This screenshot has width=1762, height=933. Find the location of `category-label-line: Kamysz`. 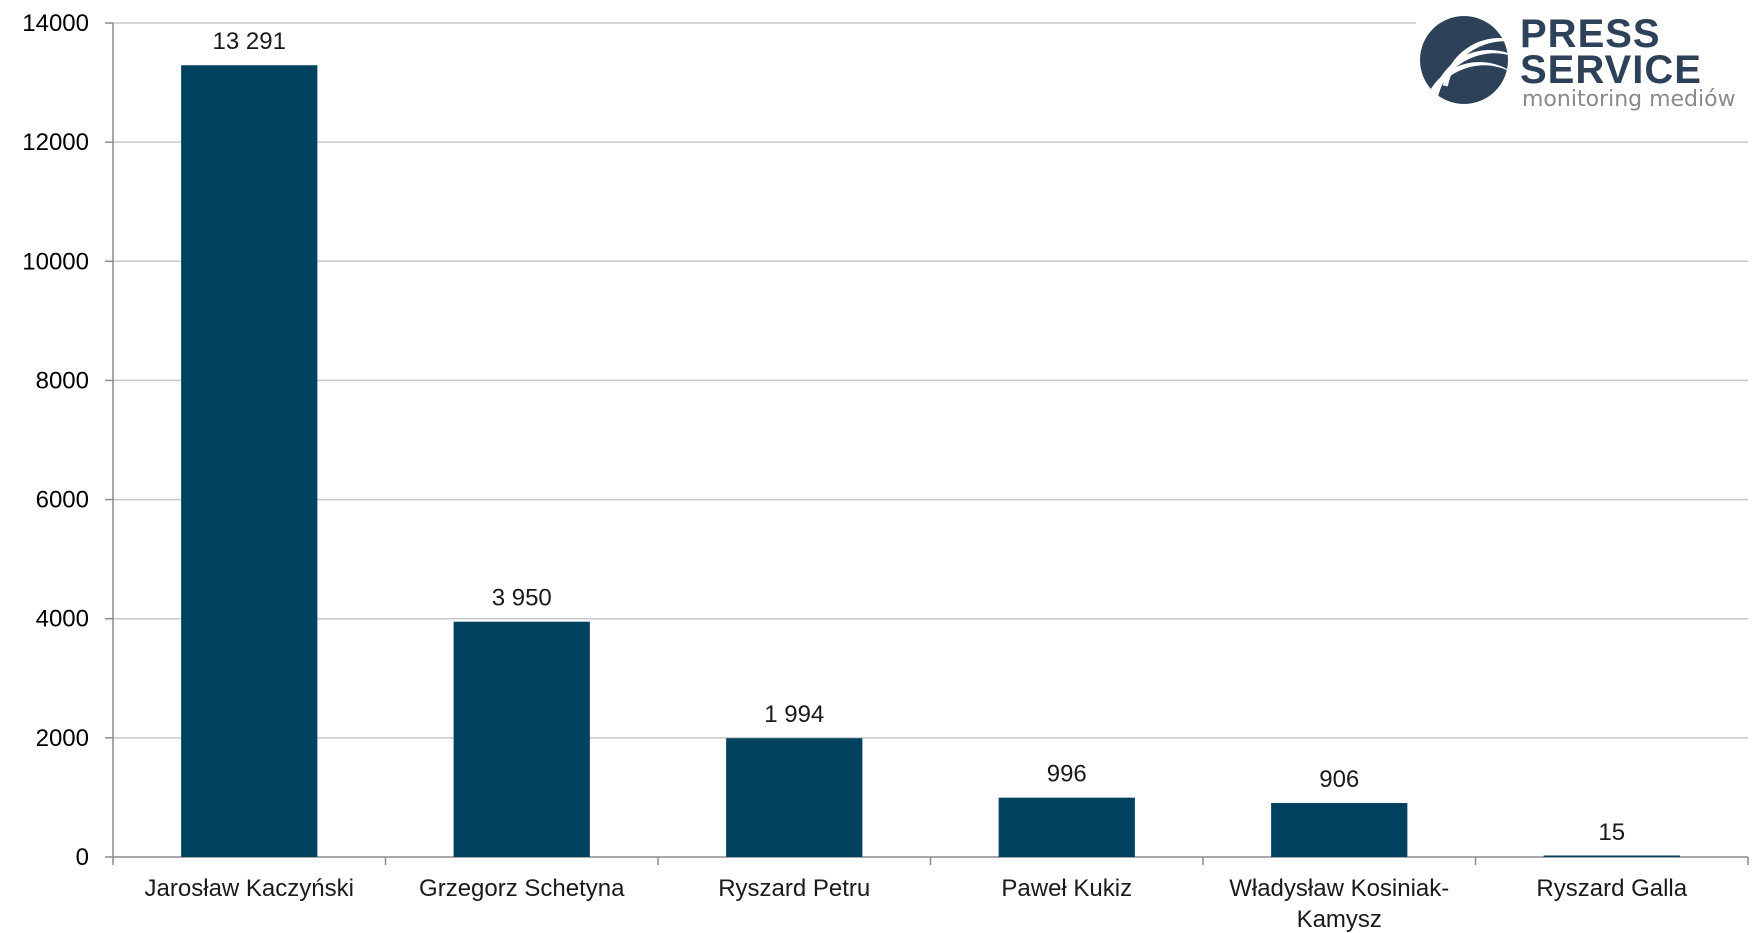

category-label-line: Kamysz is located at coordinates (1339, 919).